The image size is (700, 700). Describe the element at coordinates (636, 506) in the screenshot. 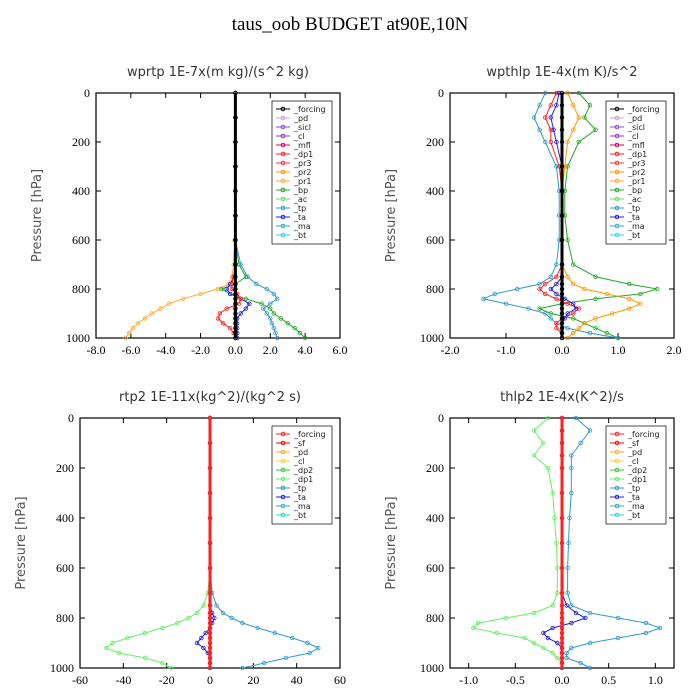

I see `legend-entry: _ma` at that location.